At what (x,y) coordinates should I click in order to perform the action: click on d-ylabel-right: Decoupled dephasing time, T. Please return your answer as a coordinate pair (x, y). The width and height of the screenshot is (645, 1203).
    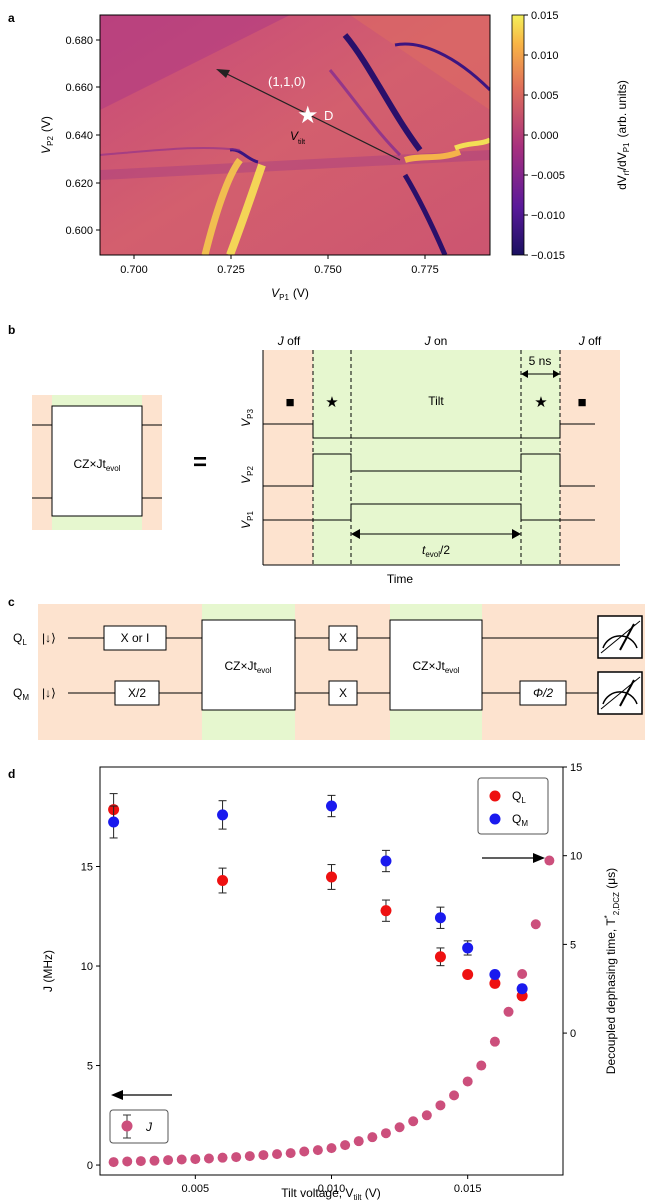
    Looking at the image, I should click on (611, 996).